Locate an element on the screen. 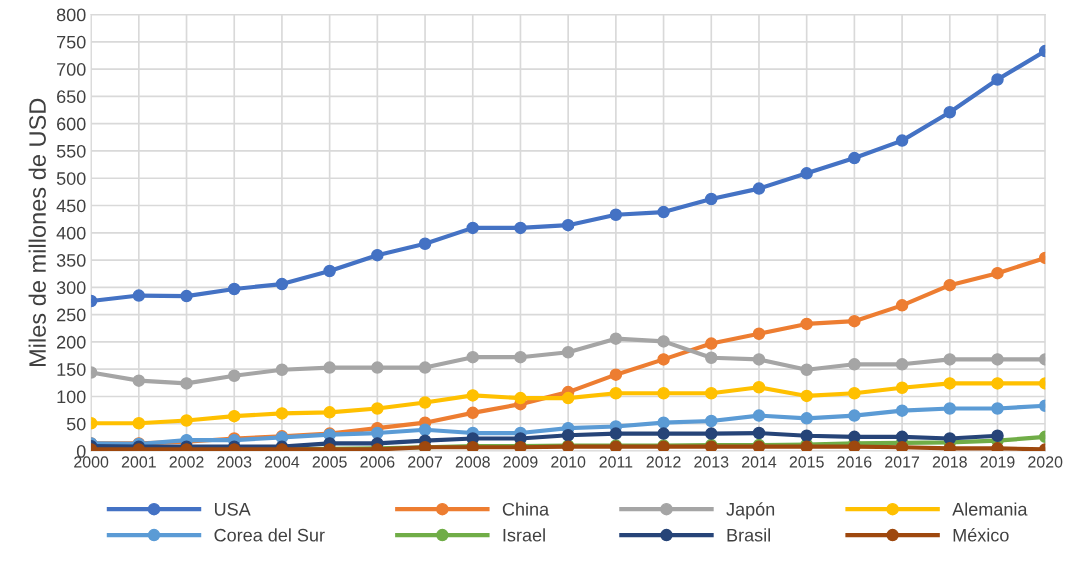 This screenshot has width=1072, height=582. y-tick-label: 750 is located at coordinates (71, 42).